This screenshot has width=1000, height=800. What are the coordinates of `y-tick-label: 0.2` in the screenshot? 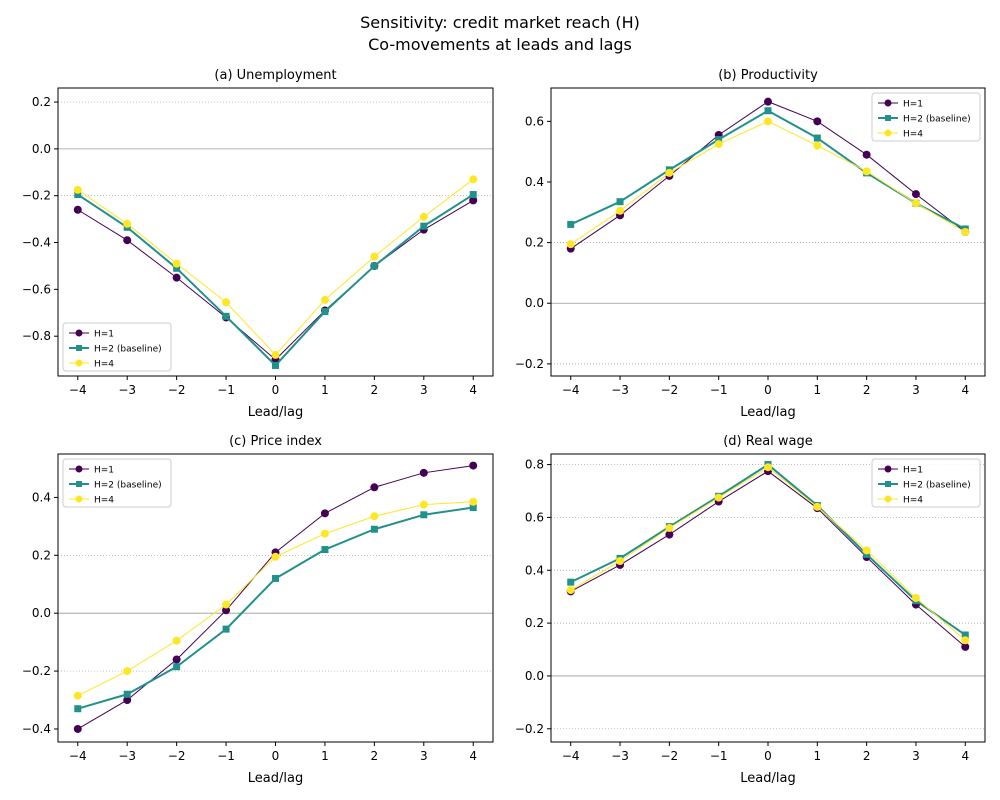 It's located at (534, 623).